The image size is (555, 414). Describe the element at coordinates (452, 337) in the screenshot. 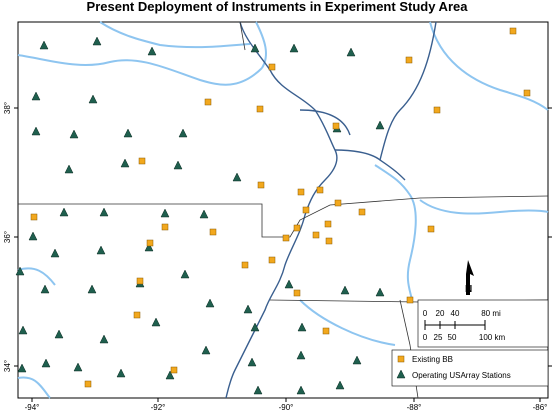

I see `scale-label: 50` at that location.